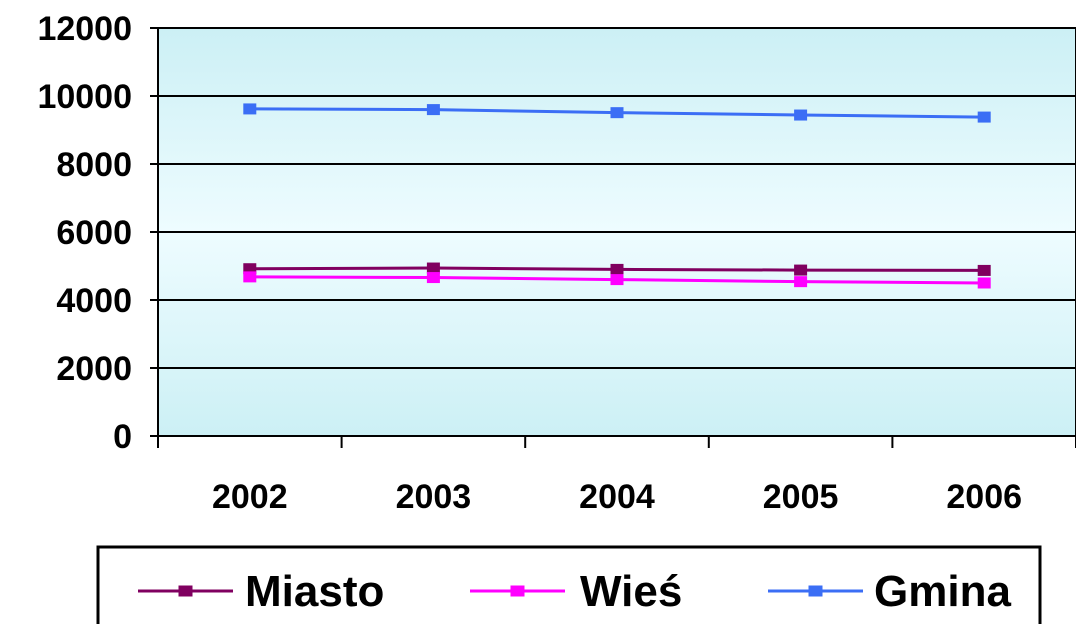 The image size is (1076, 629). What do you see at coordinates (94, 301) in the screenshot?
I see `y-tick-label: 4000` at bounding box center [94, 301].